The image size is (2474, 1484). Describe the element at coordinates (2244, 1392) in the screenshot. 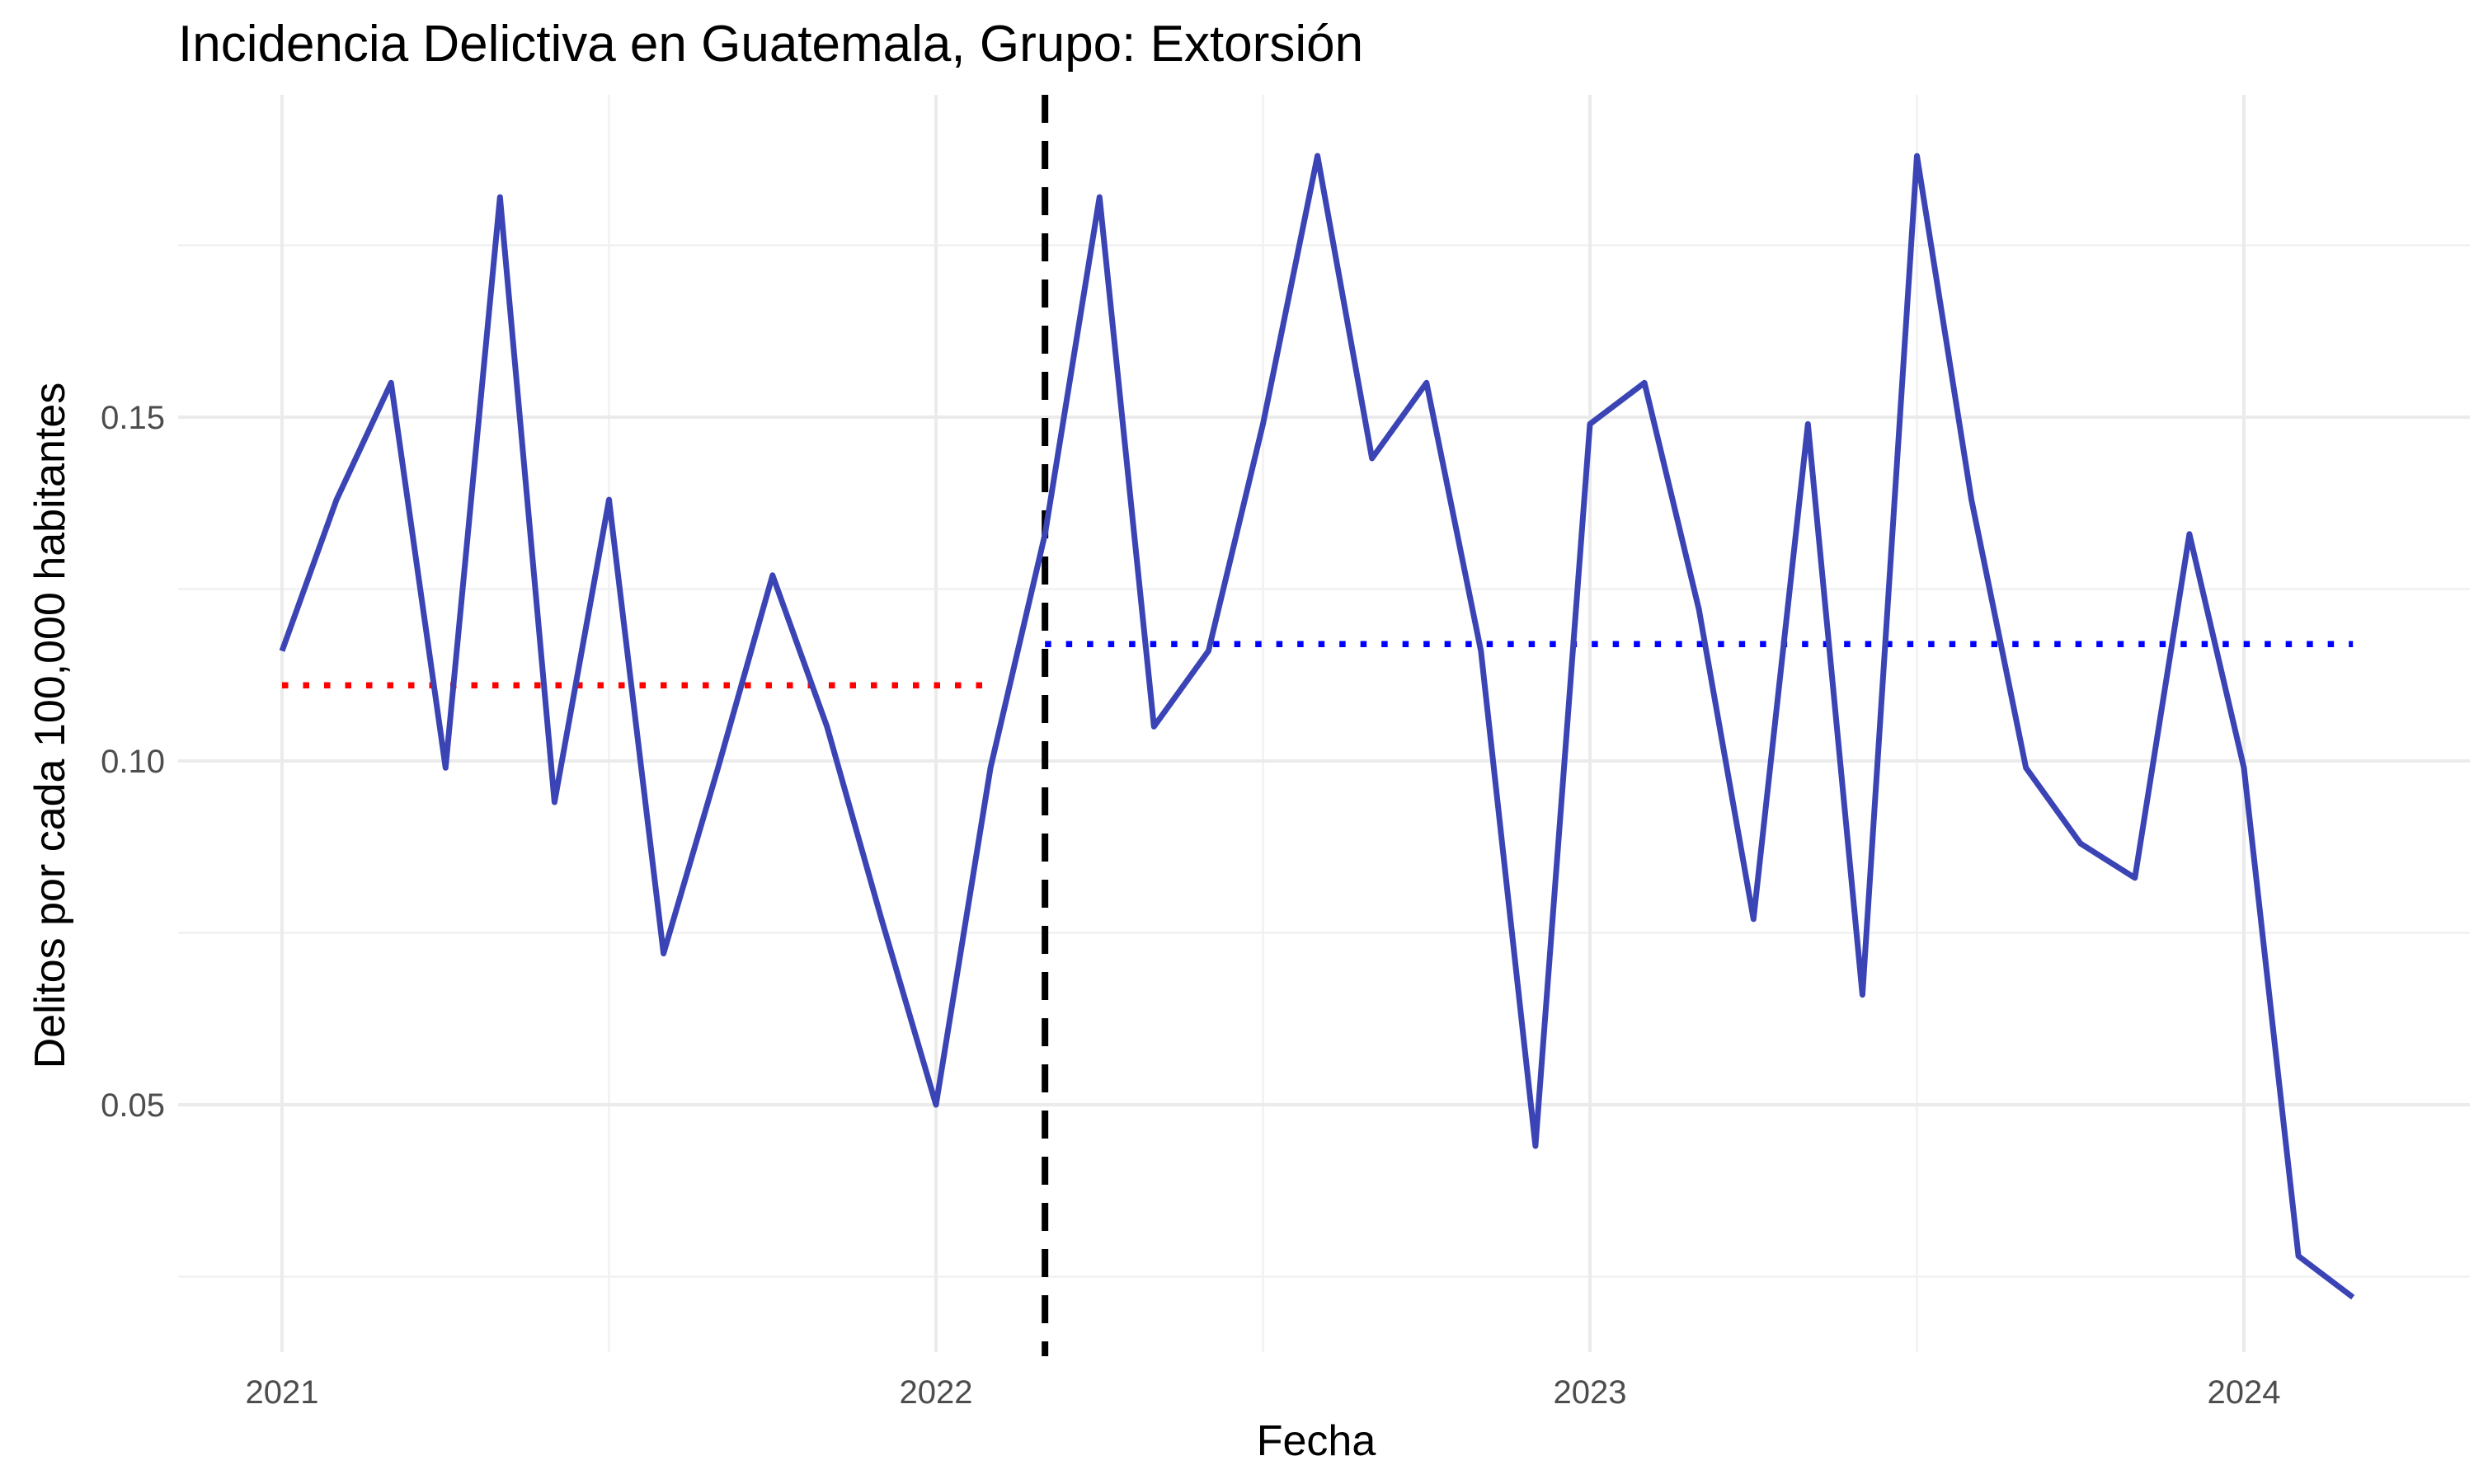

I see `x-tick-label: 2024` at that location.